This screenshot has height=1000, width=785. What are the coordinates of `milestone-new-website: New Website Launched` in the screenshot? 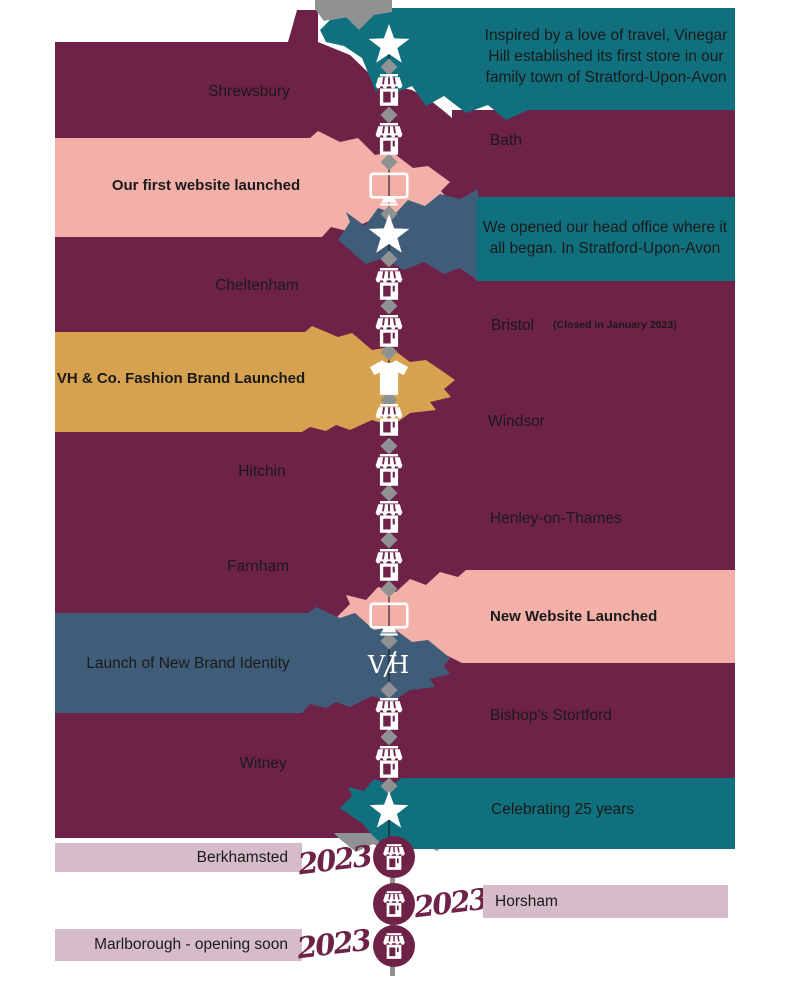 It's located at (574, 616).